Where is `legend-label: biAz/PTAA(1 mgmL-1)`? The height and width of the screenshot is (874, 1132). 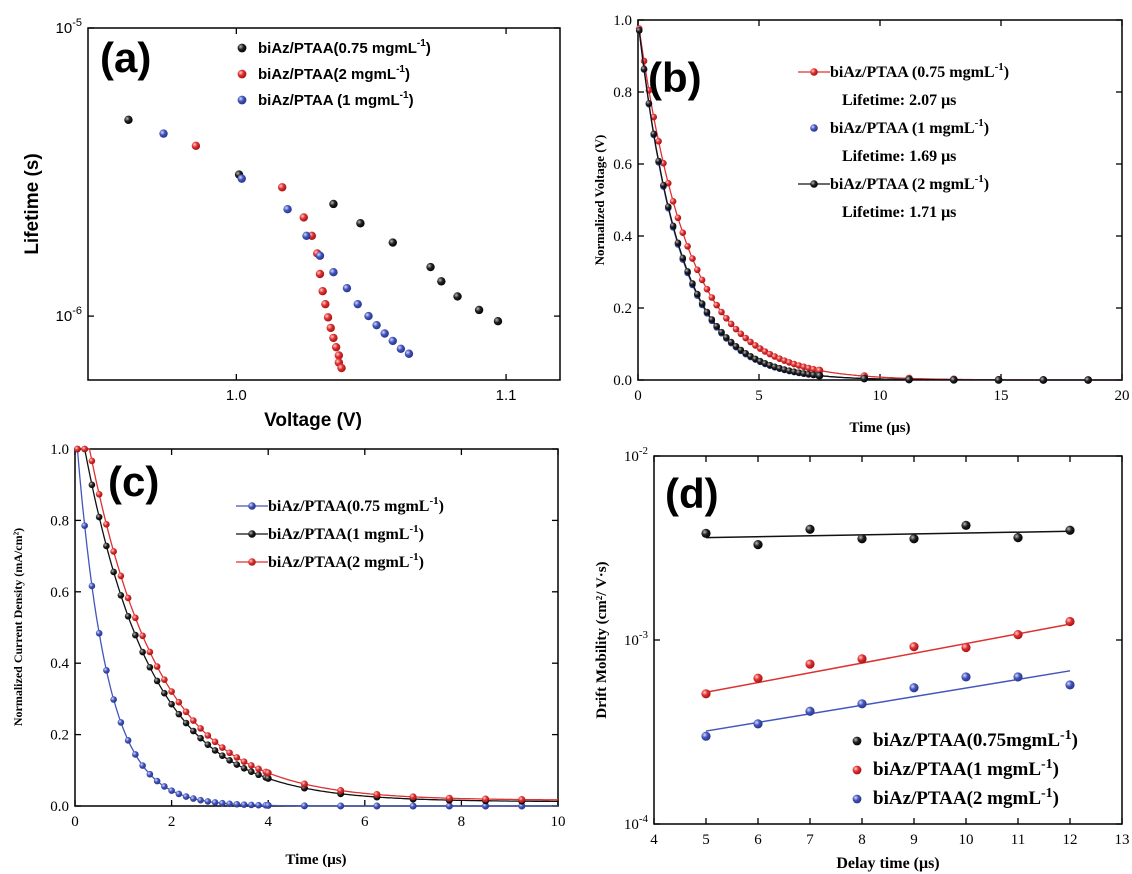 legend-label: biAz/PTAA(1 mgmL-1) is located at coordinates (966, 768).